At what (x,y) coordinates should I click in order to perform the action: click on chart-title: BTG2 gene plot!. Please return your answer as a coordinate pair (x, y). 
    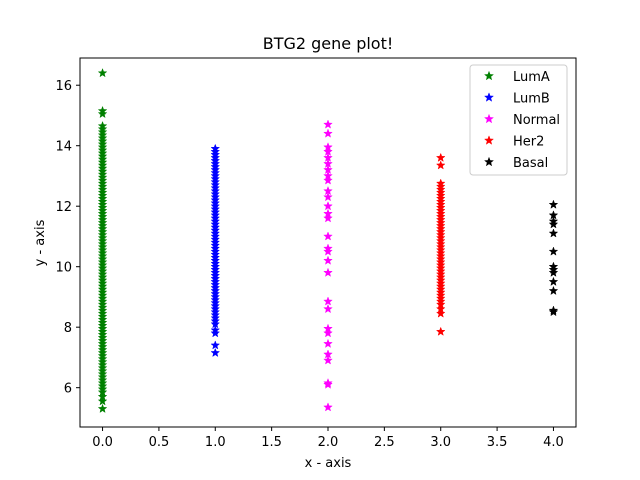
    Looking at the image, I should click on (328, 43).